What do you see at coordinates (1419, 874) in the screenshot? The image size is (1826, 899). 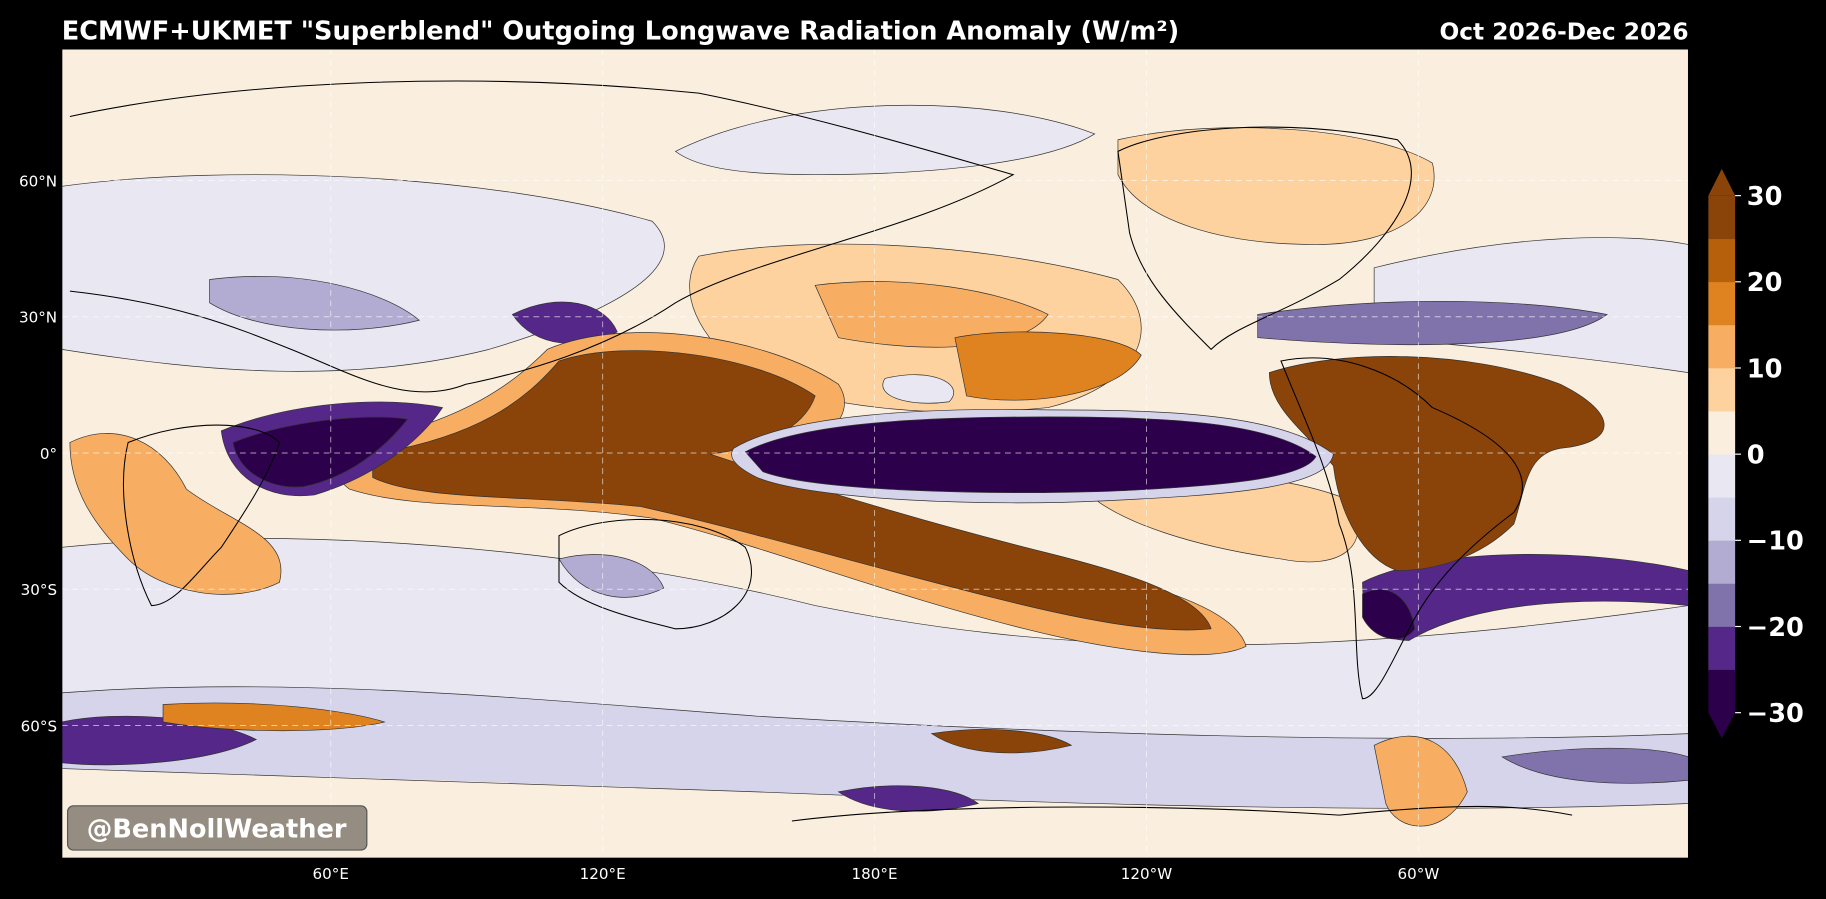 I see `lon-label: 60°W` at bounding box center [1419, 874].